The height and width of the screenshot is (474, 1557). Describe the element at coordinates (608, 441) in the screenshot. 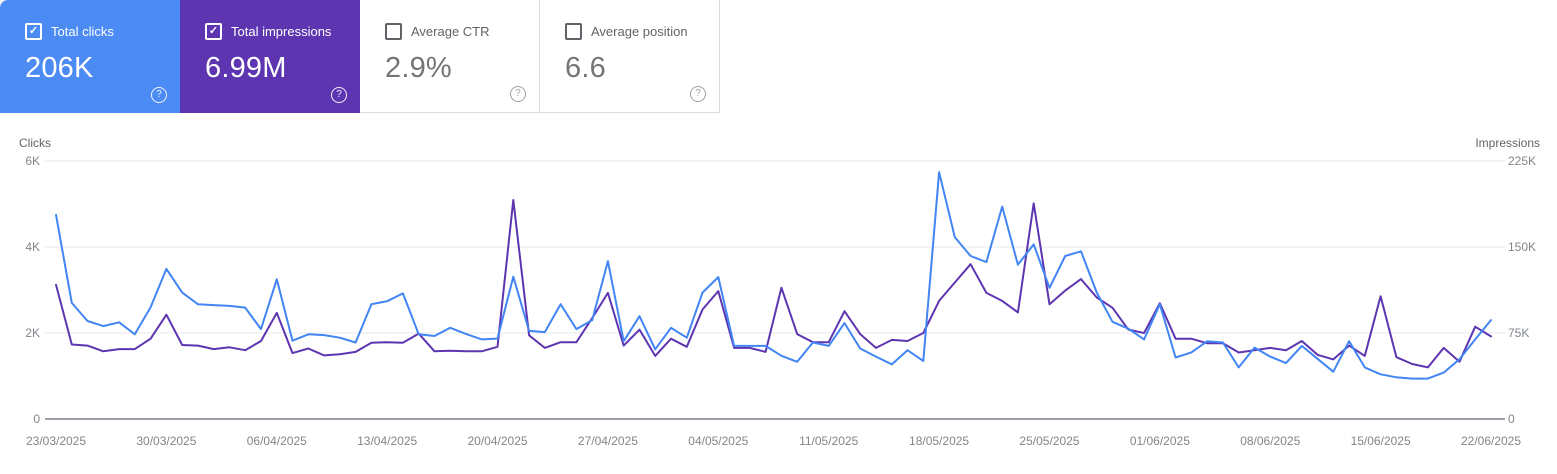

I see `date-label: 27/04/2025` at that location.